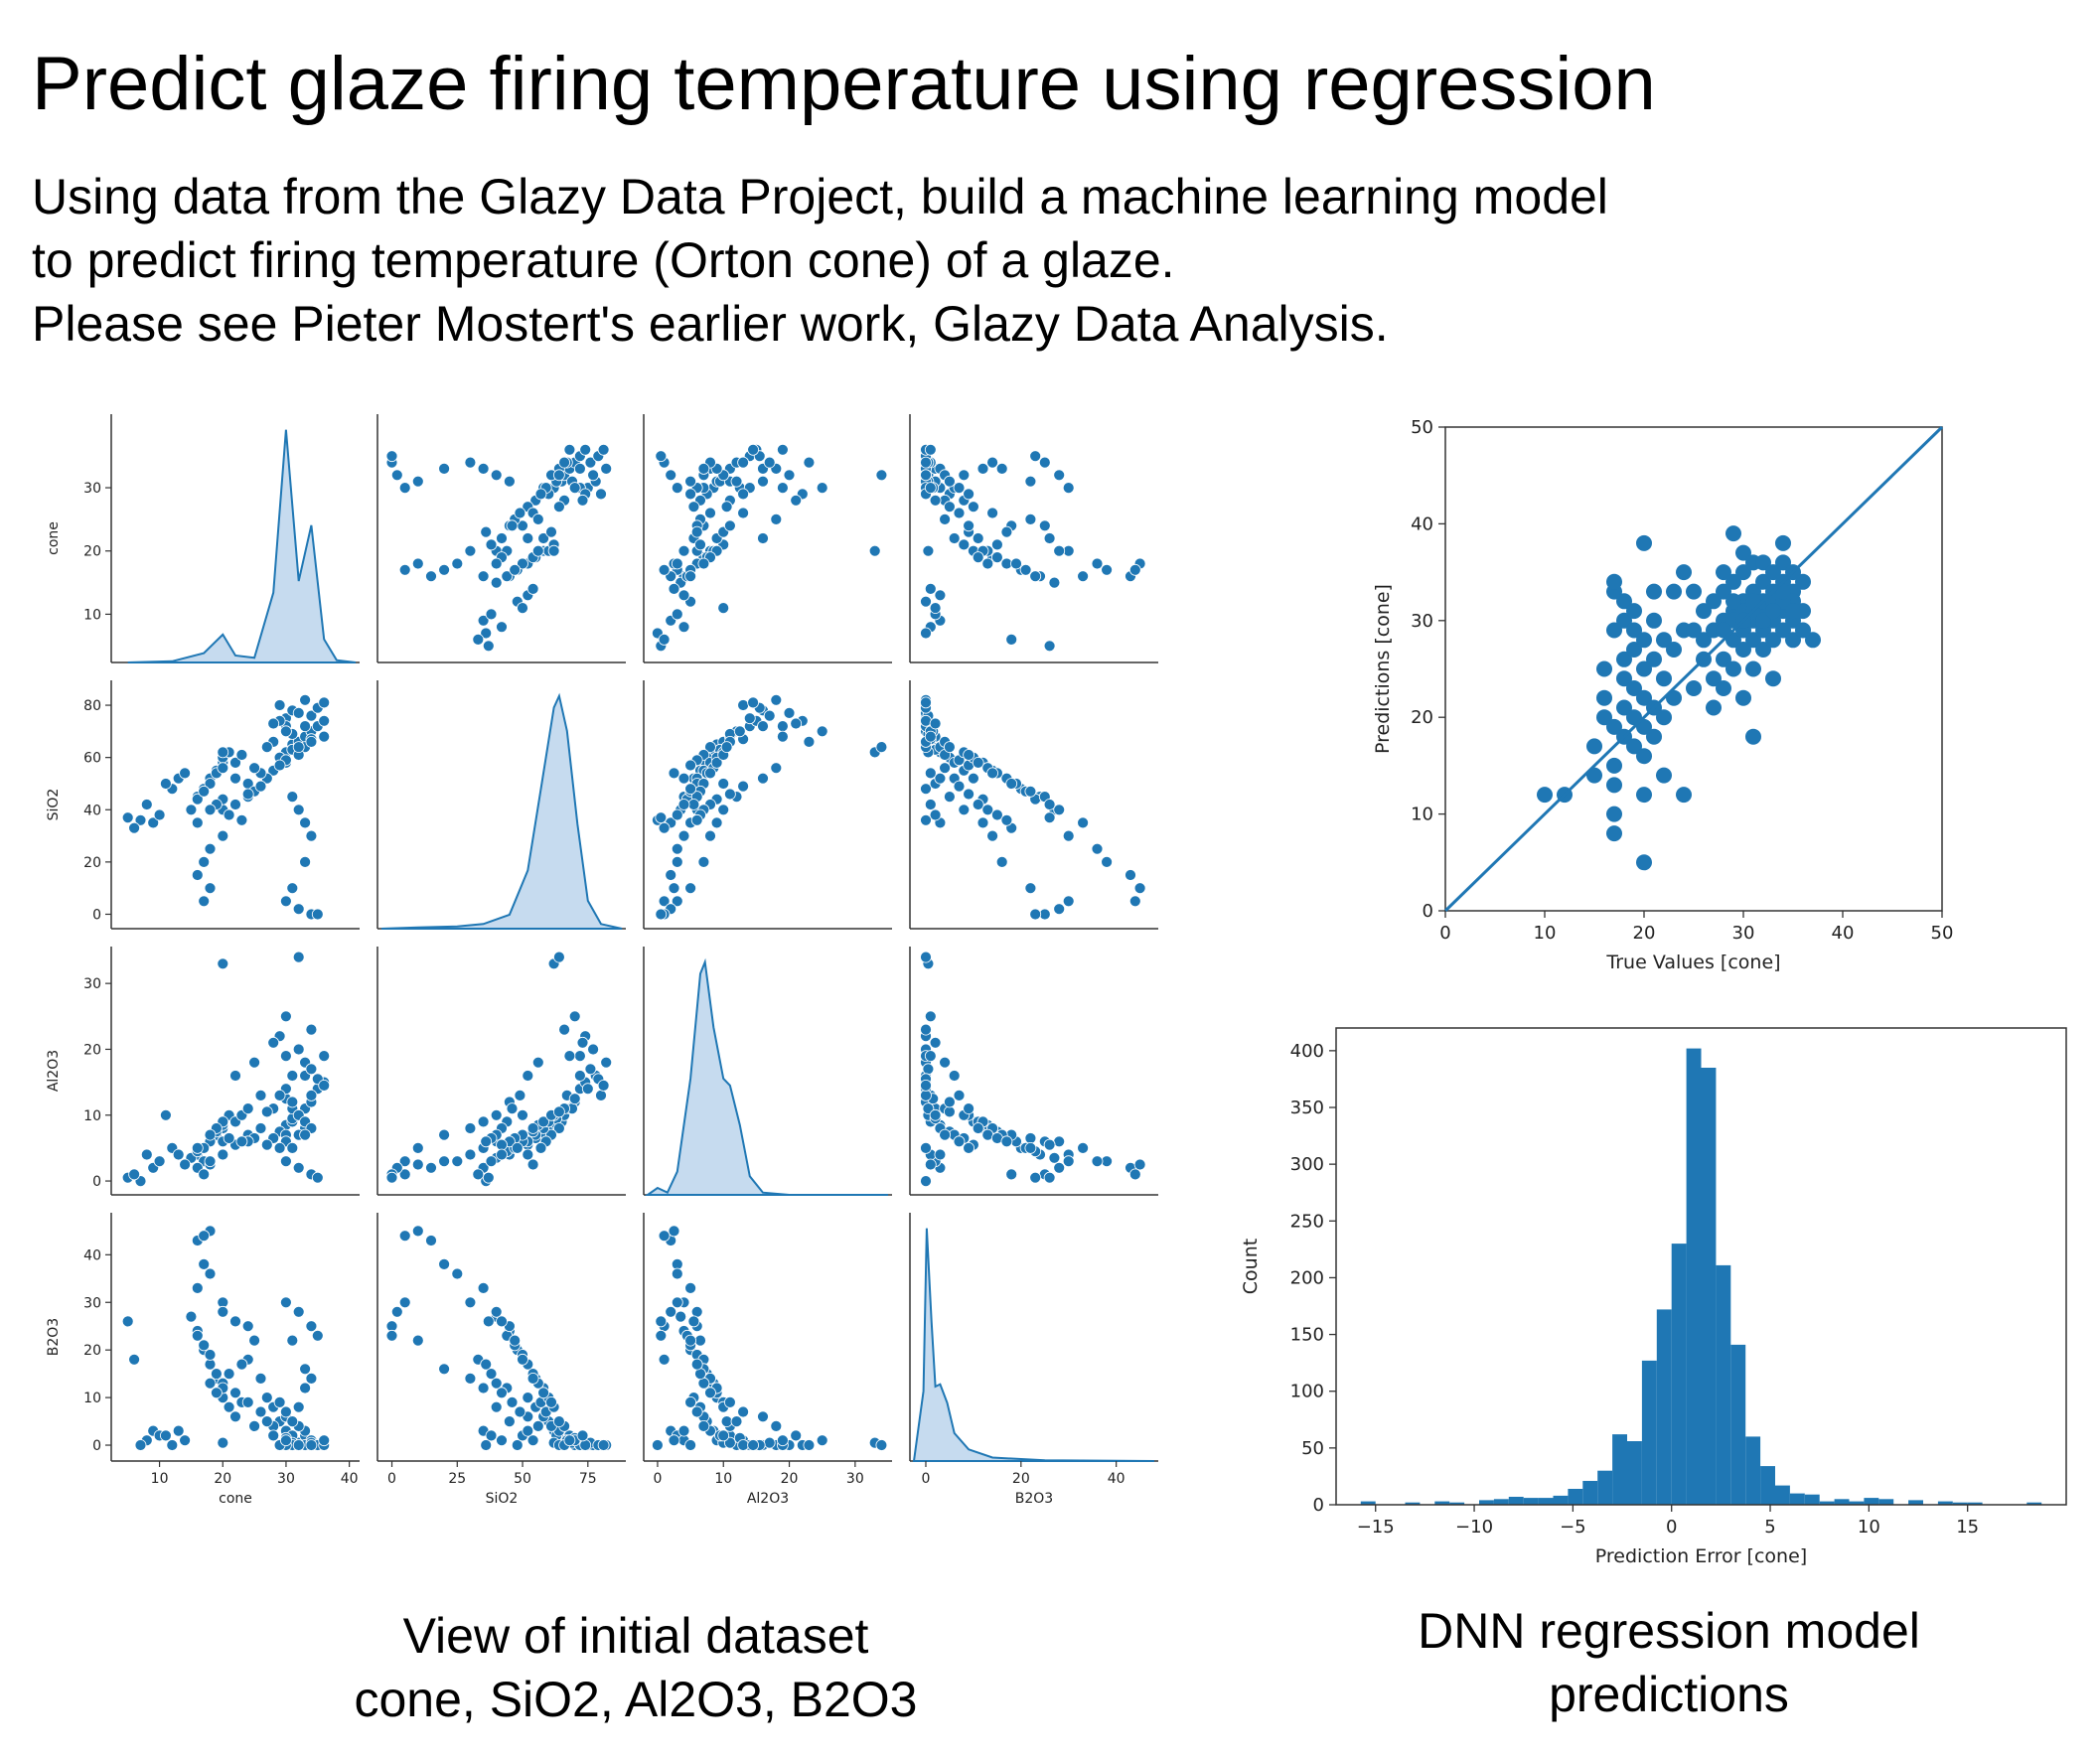  What do you see at coordinates (92, 706) in the screenshot?
I see `y-tick-label: 80` at bounding box center [92, 706].